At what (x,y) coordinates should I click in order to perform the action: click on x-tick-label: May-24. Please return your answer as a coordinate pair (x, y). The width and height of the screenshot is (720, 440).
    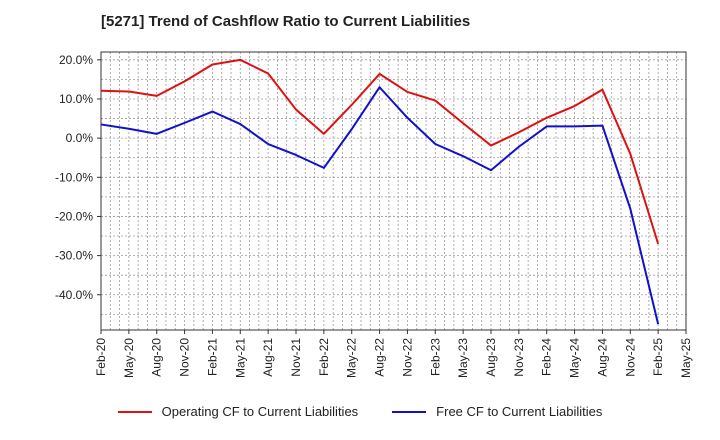
    Looking at the image, I should click on (575, 358).